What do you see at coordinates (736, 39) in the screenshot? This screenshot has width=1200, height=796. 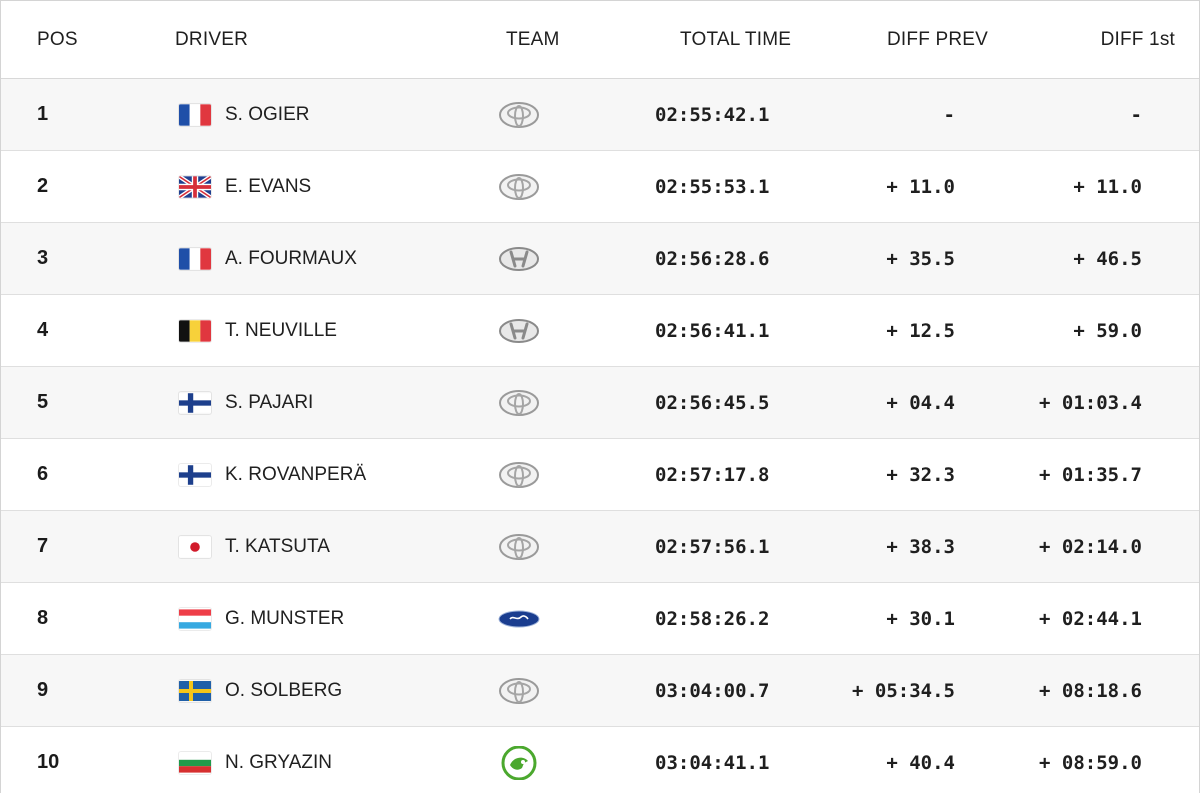 I see `header-total-time: TOTAL TIME` at bounding box center [736, 39].